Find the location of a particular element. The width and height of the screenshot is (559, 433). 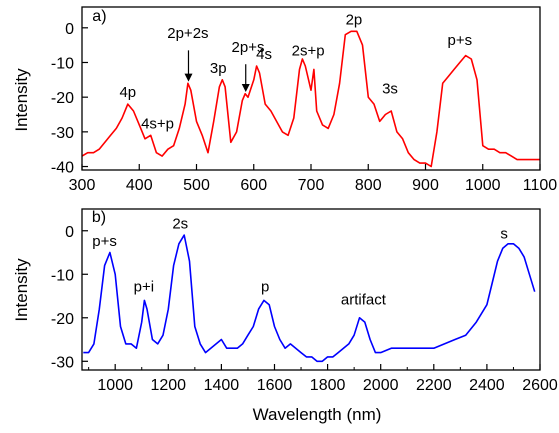

panel-b-x-tick-label: 1400 is located at coordinates (222, 385).